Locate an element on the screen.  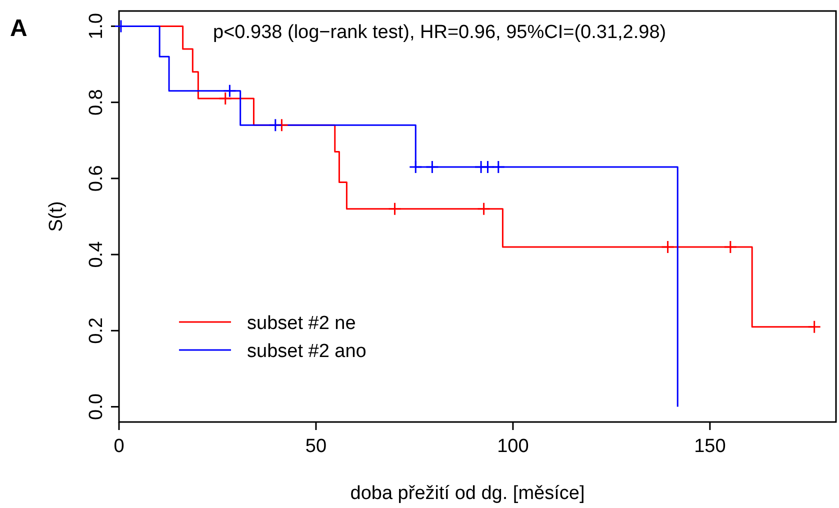
y-tick-label: 0.8 is located at coordinates (96, 102).